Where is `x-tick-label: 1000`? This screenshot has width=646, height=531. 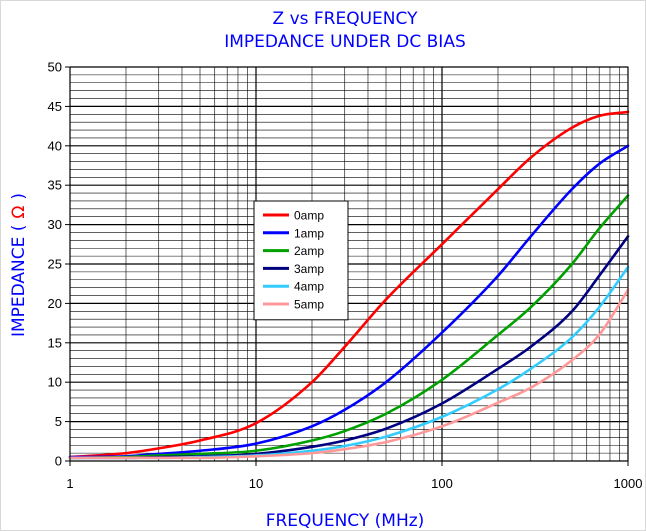 x-tick-label: 1000 is located at coordinates (628, 483).